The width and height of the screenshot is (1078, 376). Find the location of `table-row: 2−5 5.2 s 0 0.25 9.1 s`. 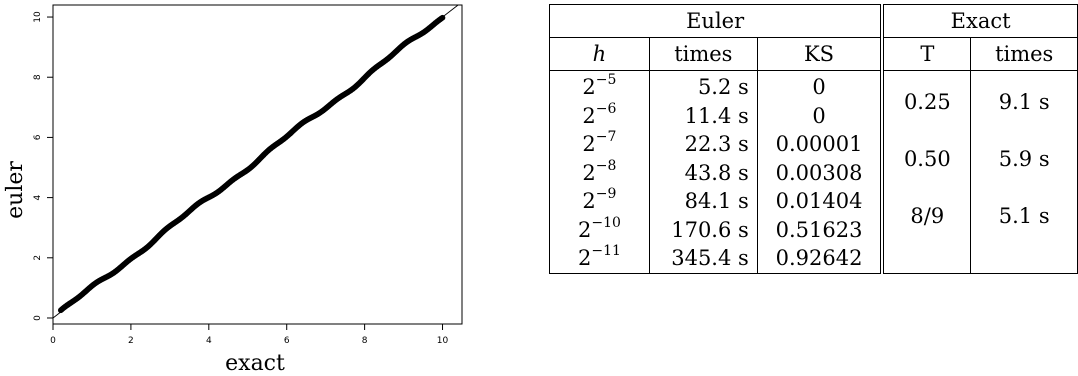

table-row: 2−5 5.2 s 0 0.25 9.1 s is located at coordinates (813, 100).